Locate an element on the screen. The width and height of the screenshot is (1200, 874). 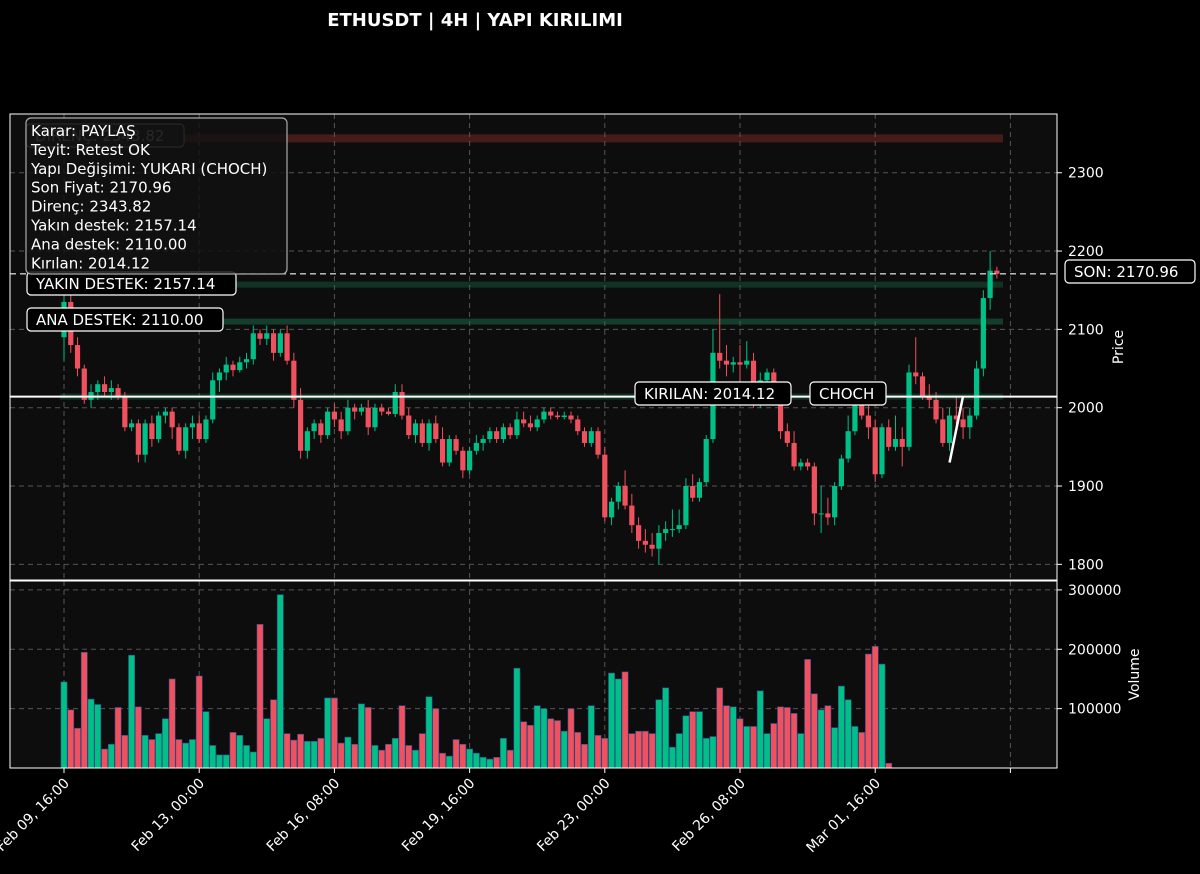
main-support-label-text: ANA DESTEK: 2110.00 is located at coordinates (119, 320).